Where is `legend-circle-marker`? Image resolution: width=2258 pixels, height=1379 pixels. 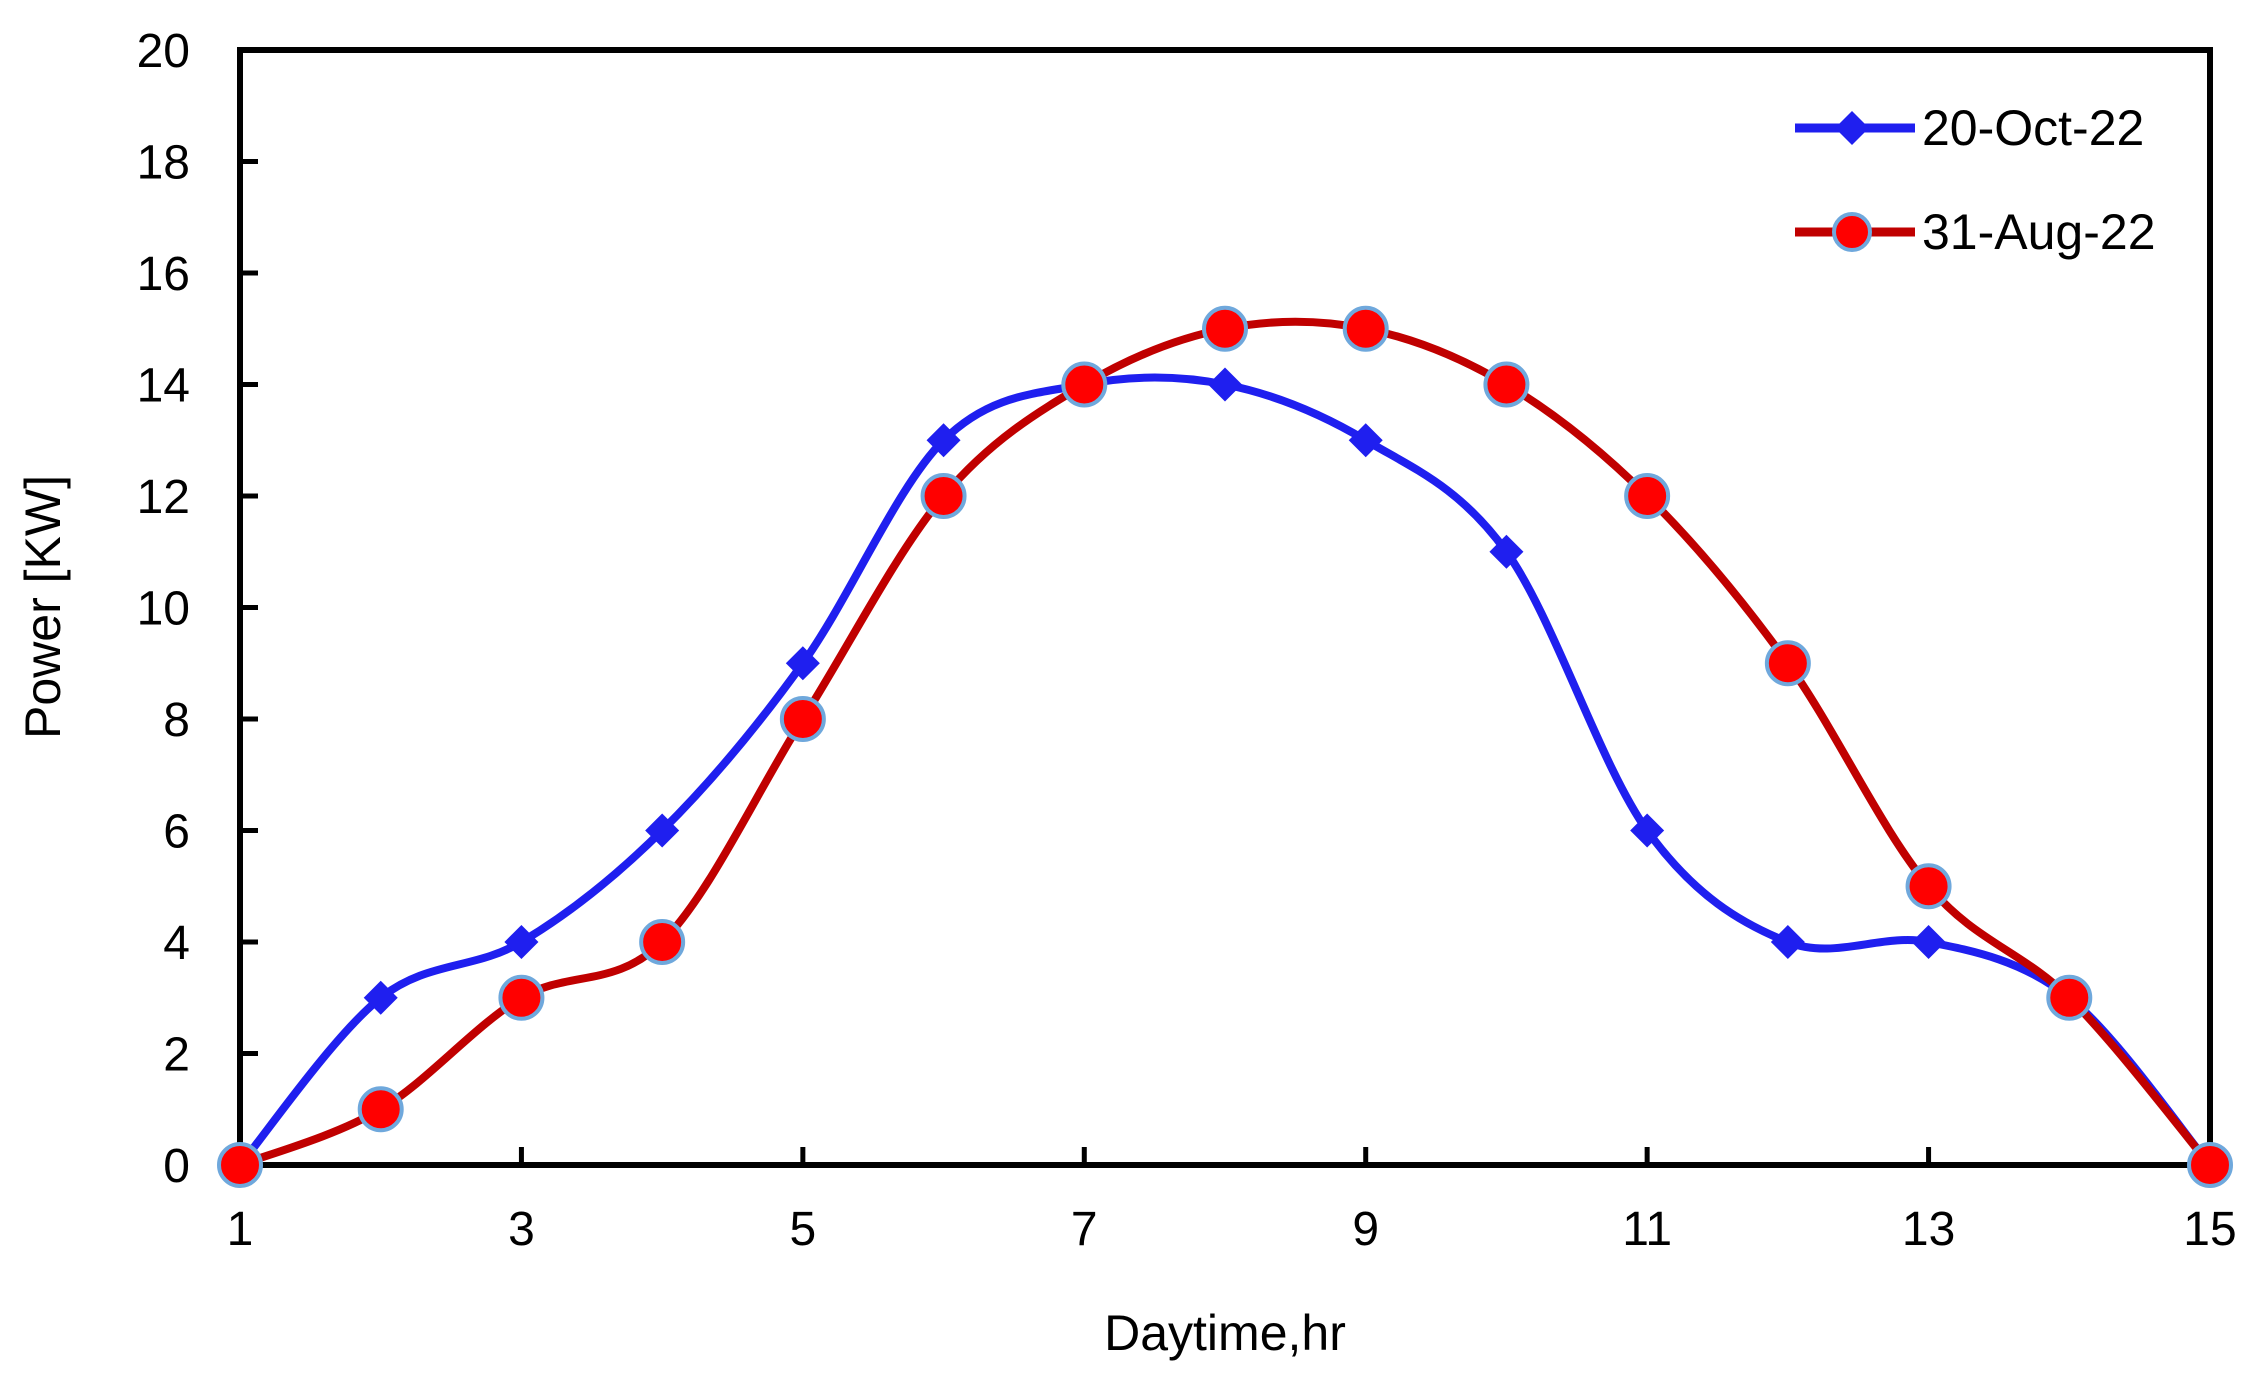
legend-circle-marker is located at coordinates (1852, 232).